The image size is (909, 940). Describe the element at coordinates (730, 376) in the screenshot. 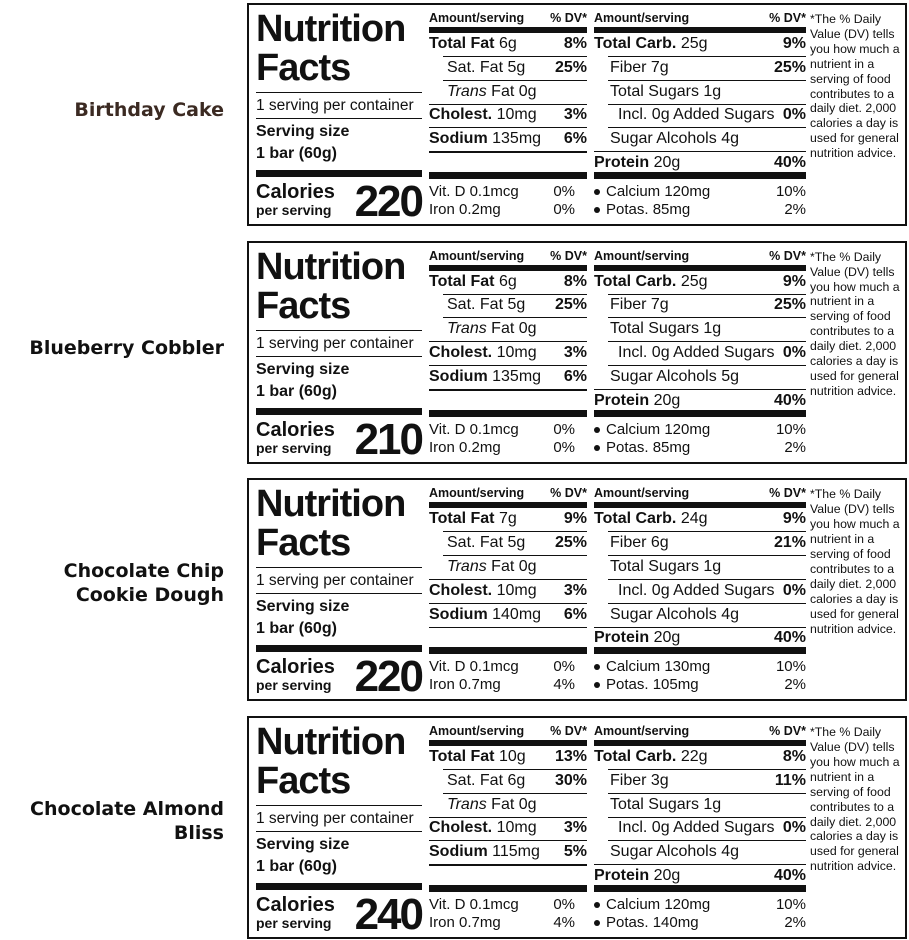

I see `nutrient-amount: 5g` at that location.